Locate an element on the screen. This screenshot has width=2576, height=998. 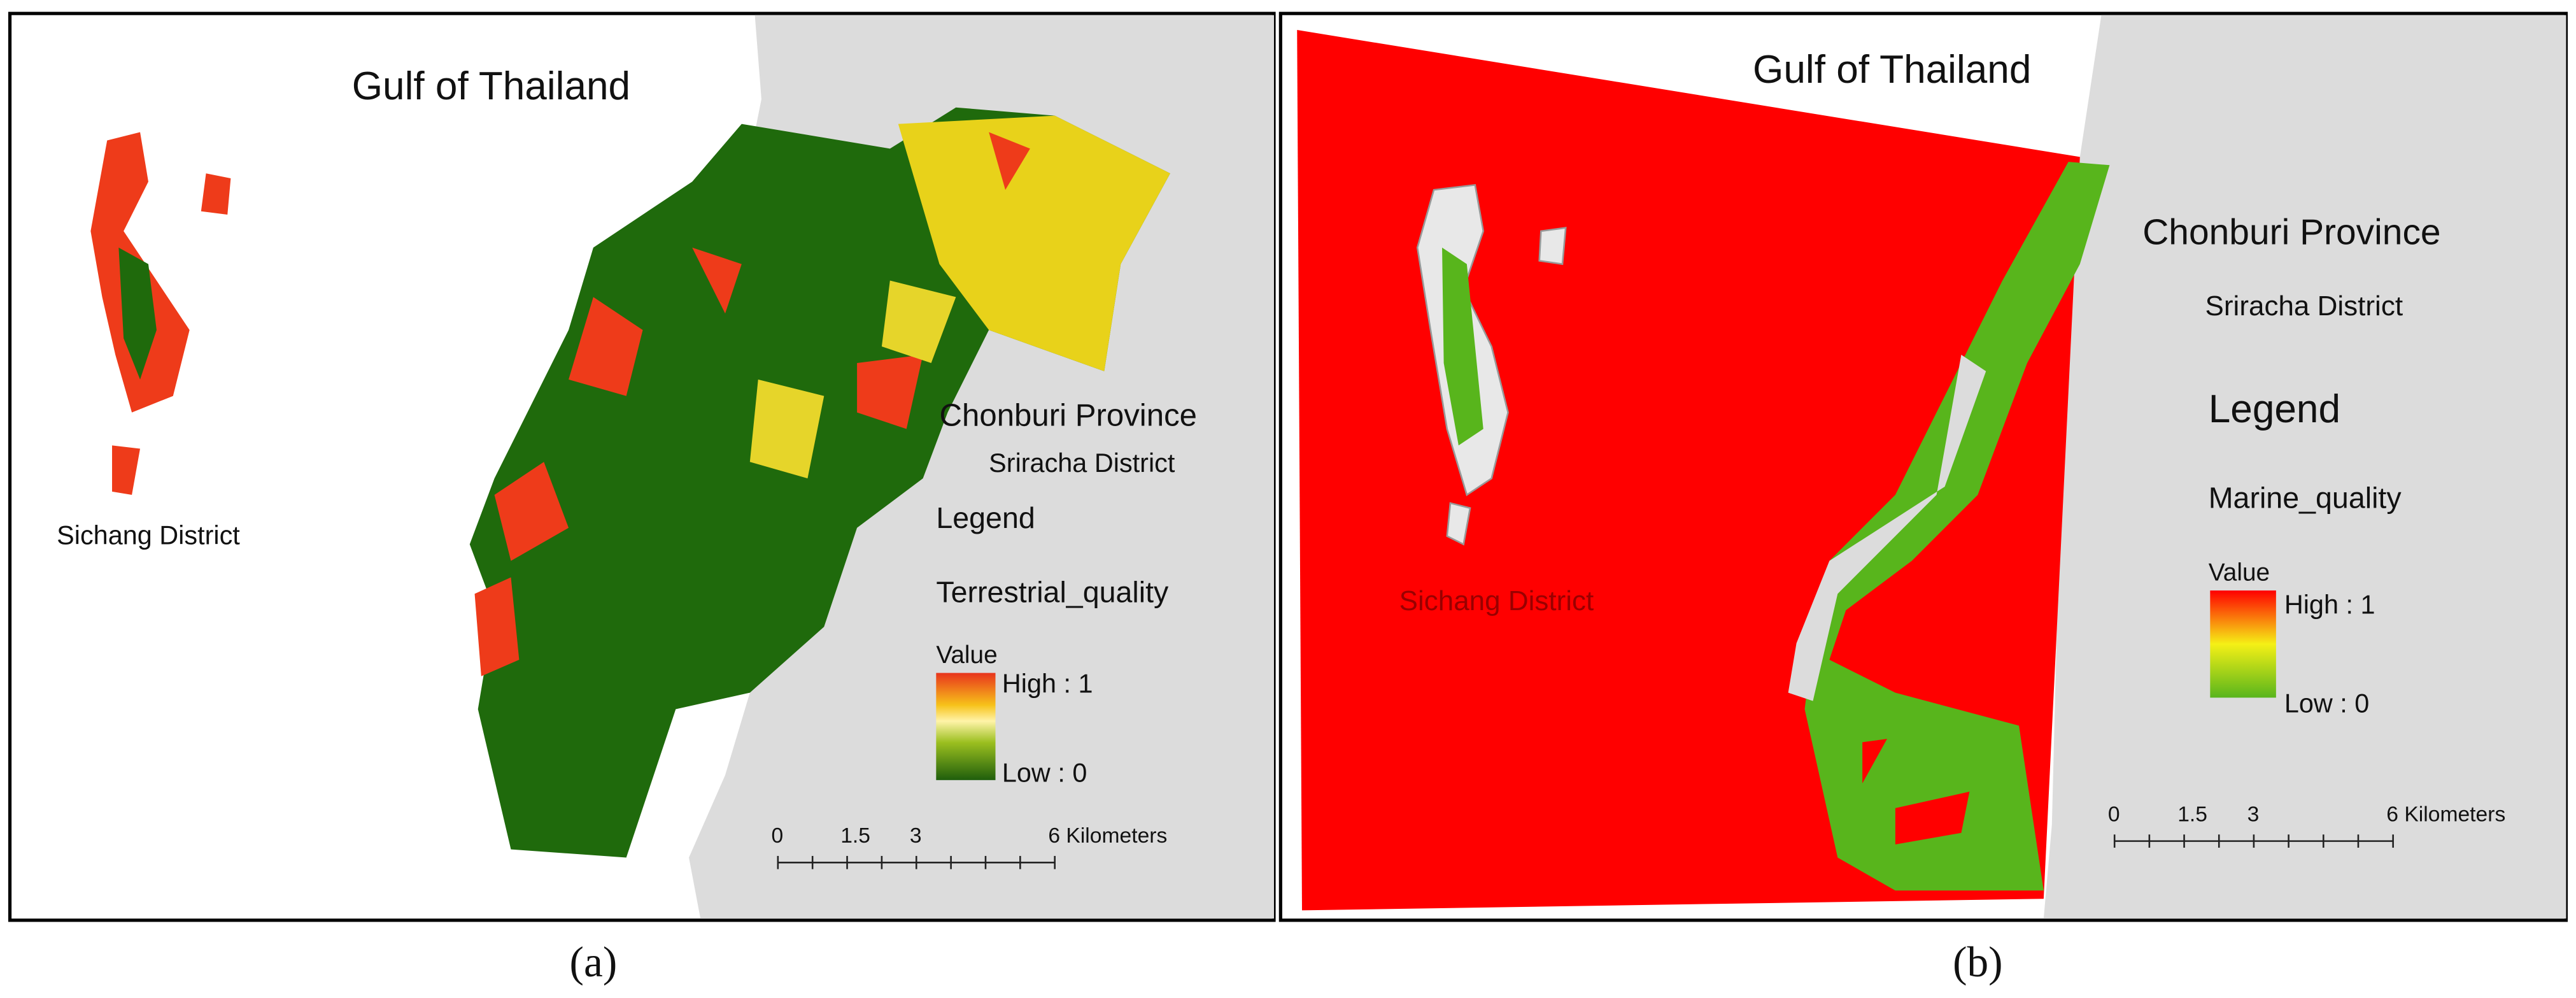
marine-area is located at coordinates (1916, 792).